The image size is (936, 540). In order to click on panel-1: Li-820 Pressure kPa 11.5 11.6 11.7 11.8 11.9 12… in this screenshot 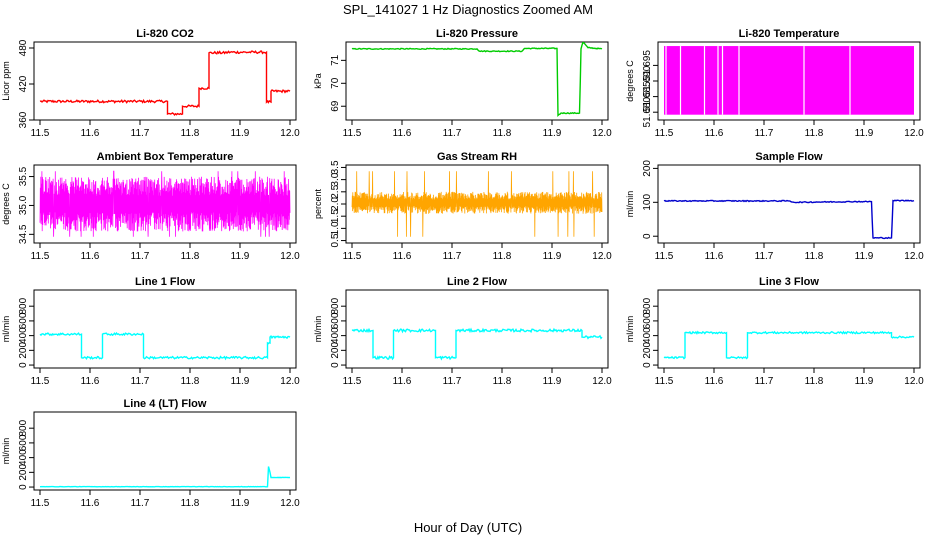, I will do `click(462, 83)`.